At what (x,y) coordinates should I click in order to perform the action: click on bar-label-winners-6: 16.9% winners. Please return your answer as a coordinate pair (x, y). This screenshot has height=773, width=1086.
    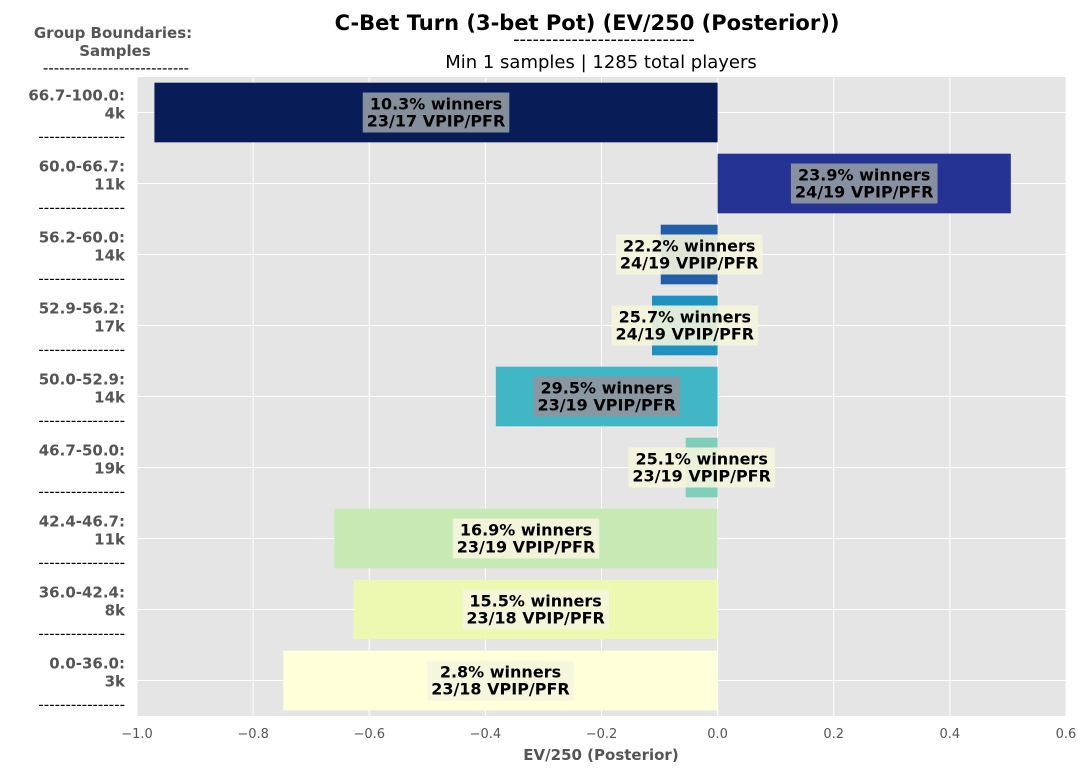
    Looking at the image, I should click on (526, 530).